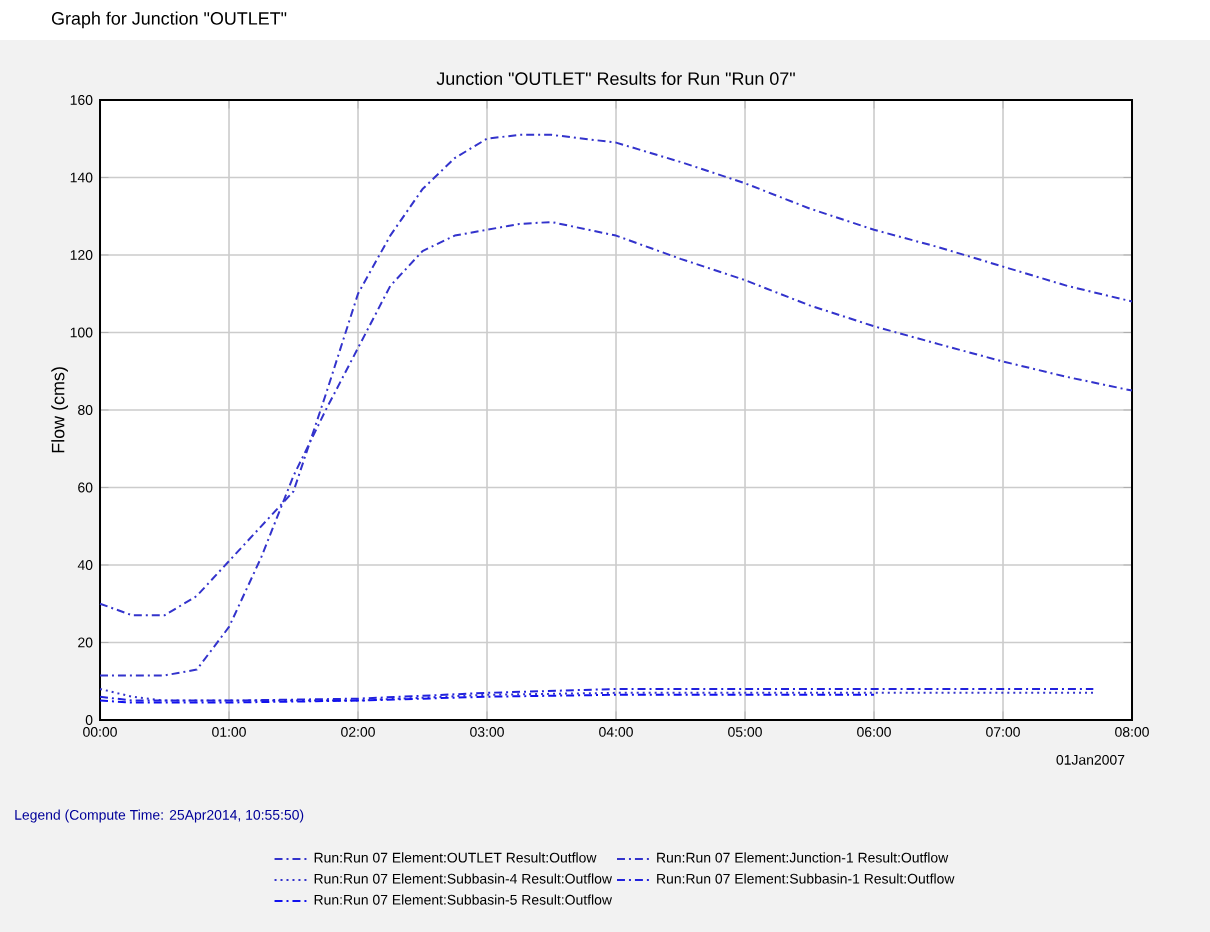 The height and width of the screenshot is (932, 1210). Describe the element at coordinates (59, 410) in the screenshot. I see `y-axis-title: Flow (cms)` at that location.